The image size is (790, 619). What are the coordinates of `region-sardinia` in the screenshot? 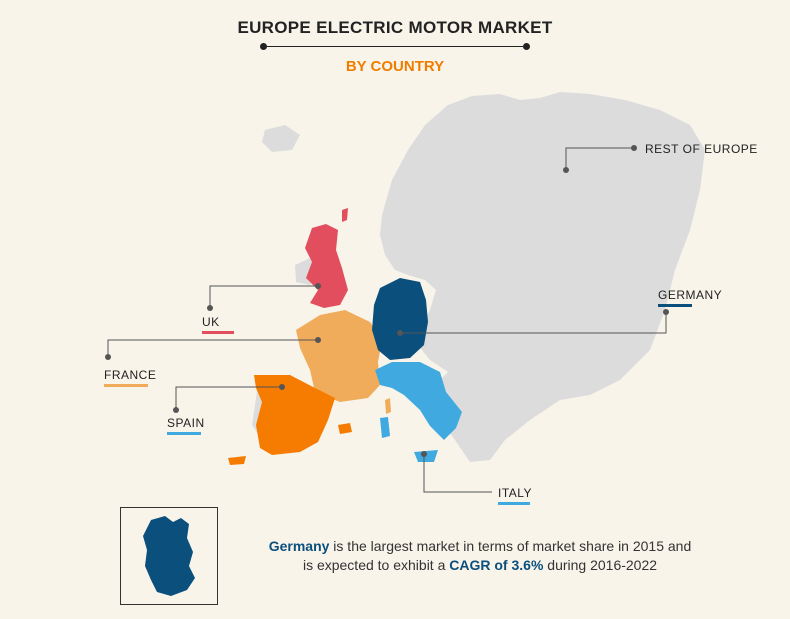 It's located at (385, 427).